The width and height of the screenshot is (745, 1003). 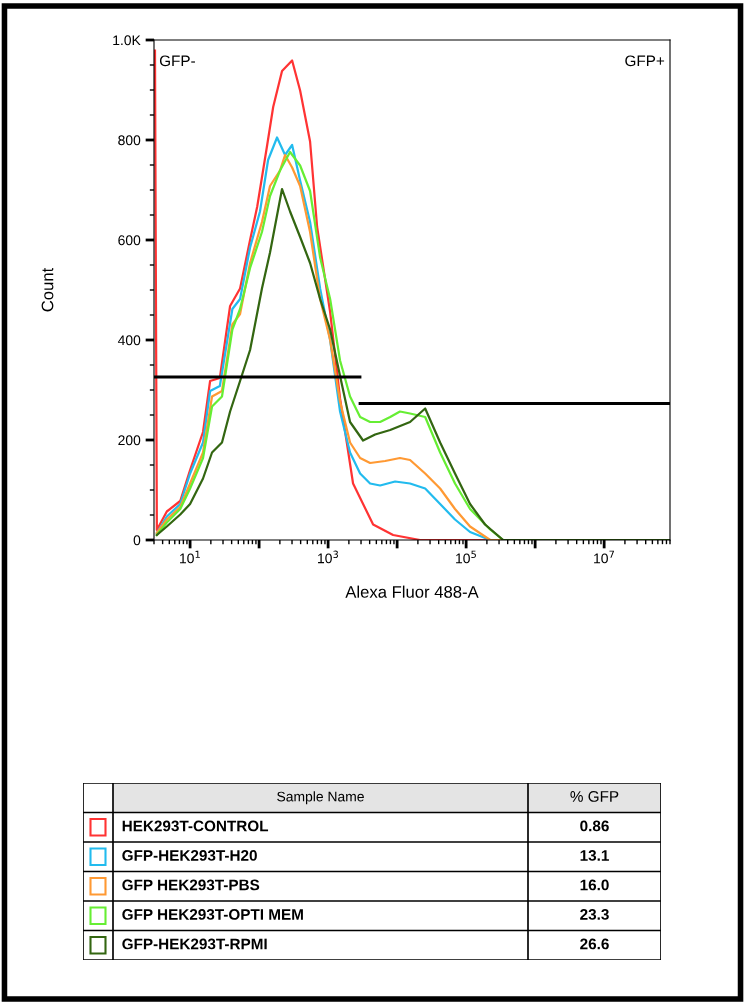 I want to click on x-tick-label: 10$^{3}$, so click(x=328, y=557).